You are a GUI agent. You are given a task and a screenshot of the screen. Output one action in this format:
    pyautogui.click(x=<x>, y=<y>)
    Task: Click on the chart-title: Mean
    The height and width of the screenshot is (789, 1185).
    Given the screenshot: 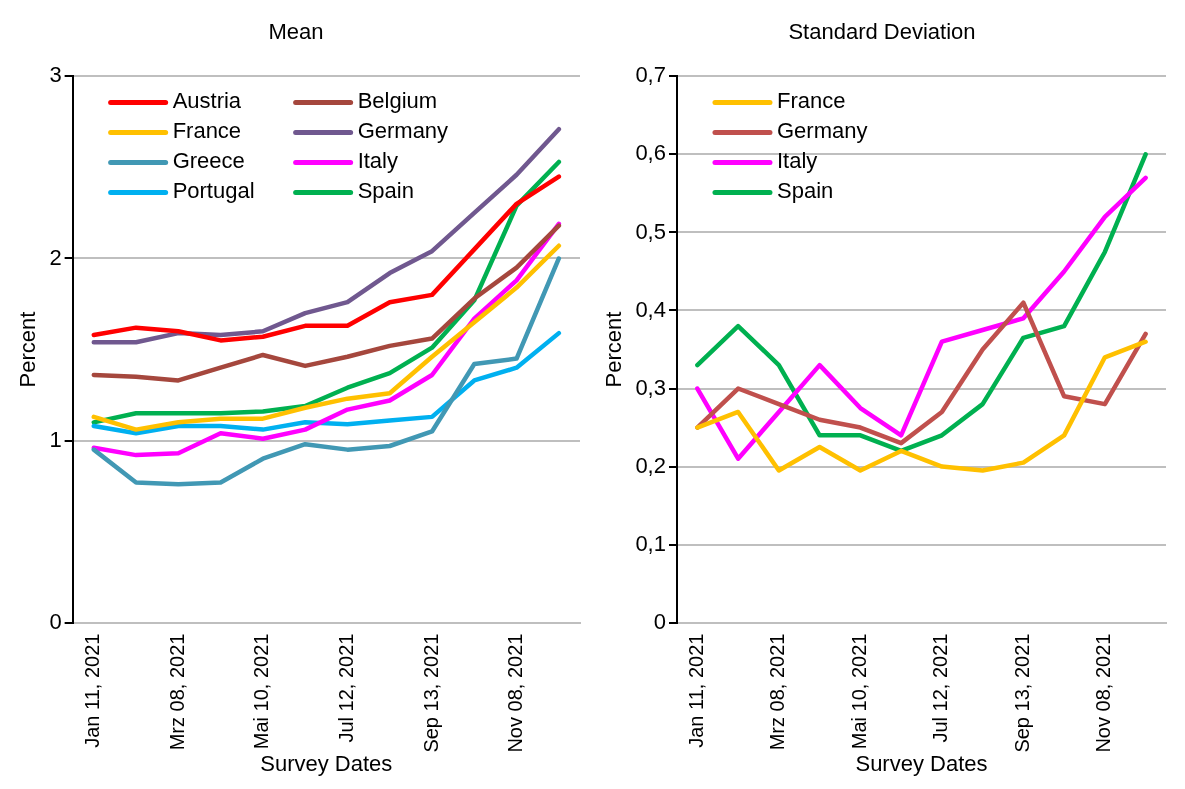 What is the action you would take?
    pyautogui.click(x=296, y=32)
    